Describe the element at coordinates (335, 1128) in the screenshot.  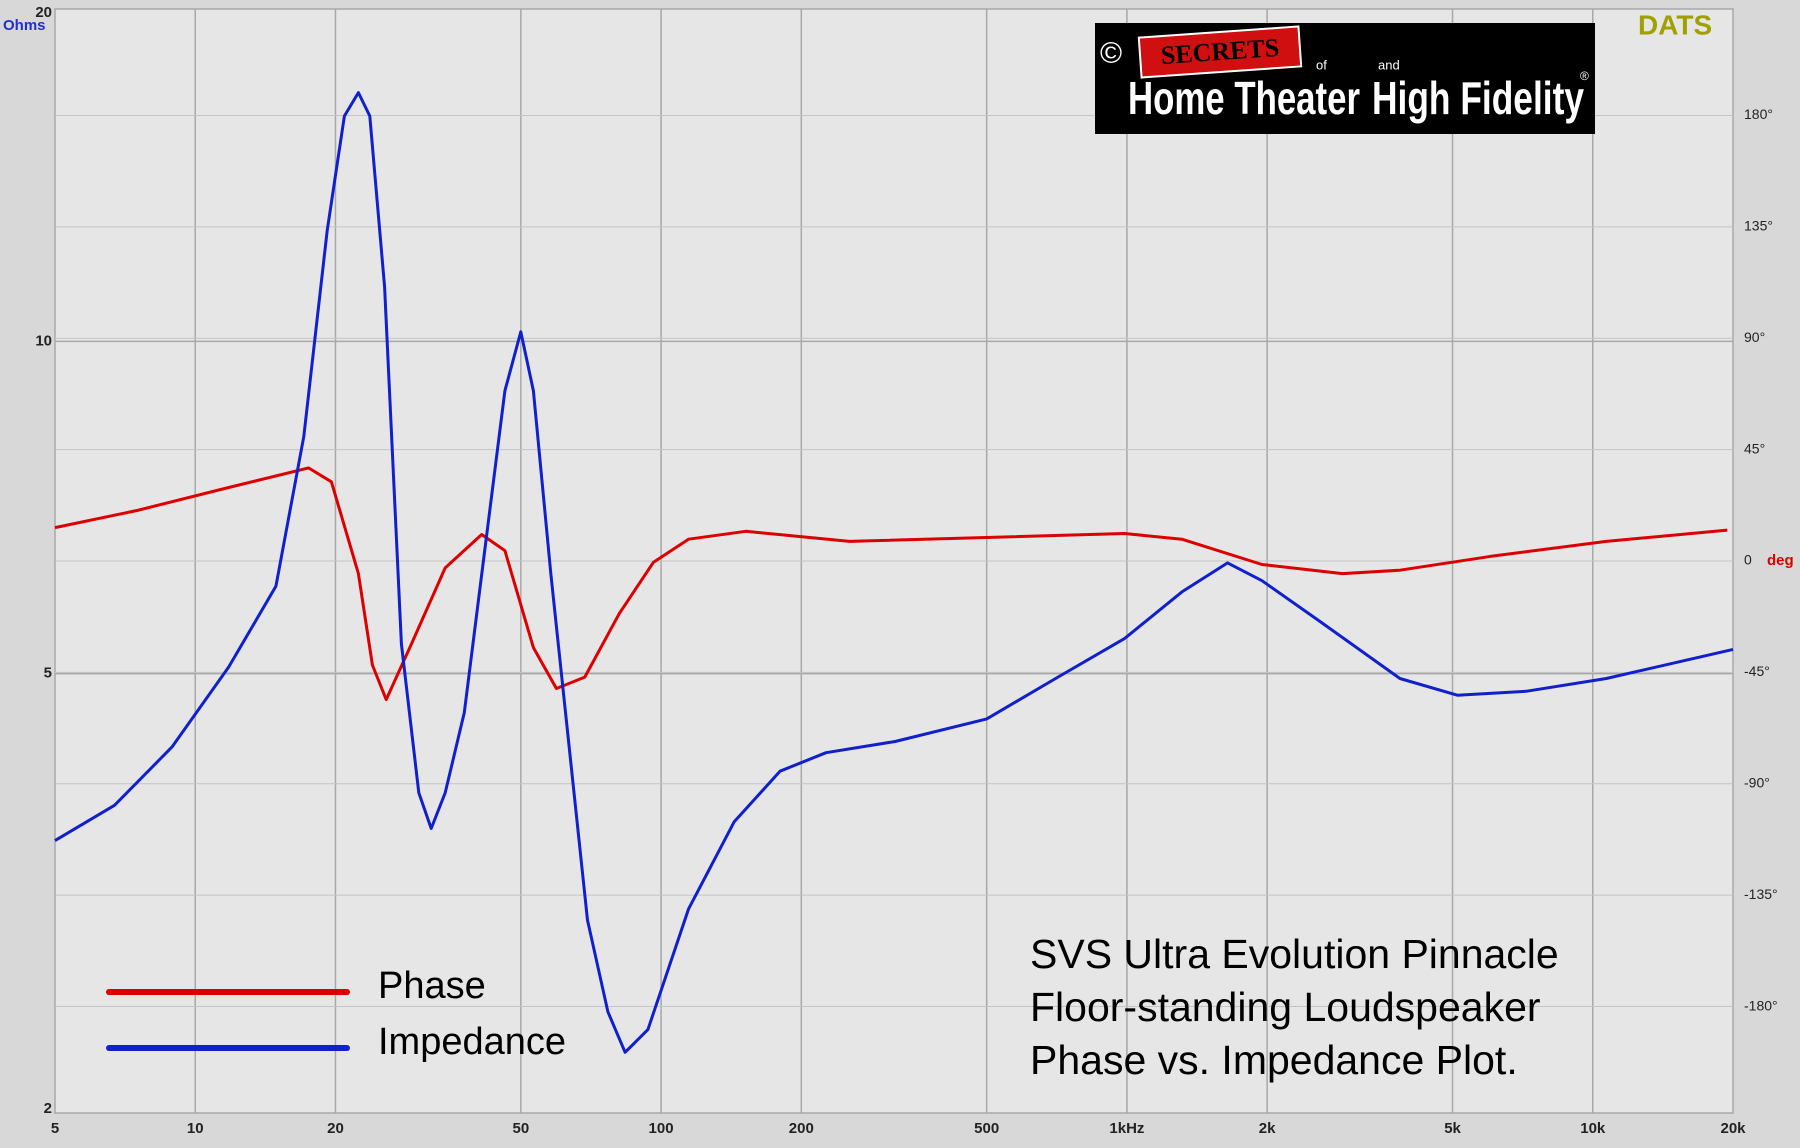
I see `x-tick-label: 20` at that location.